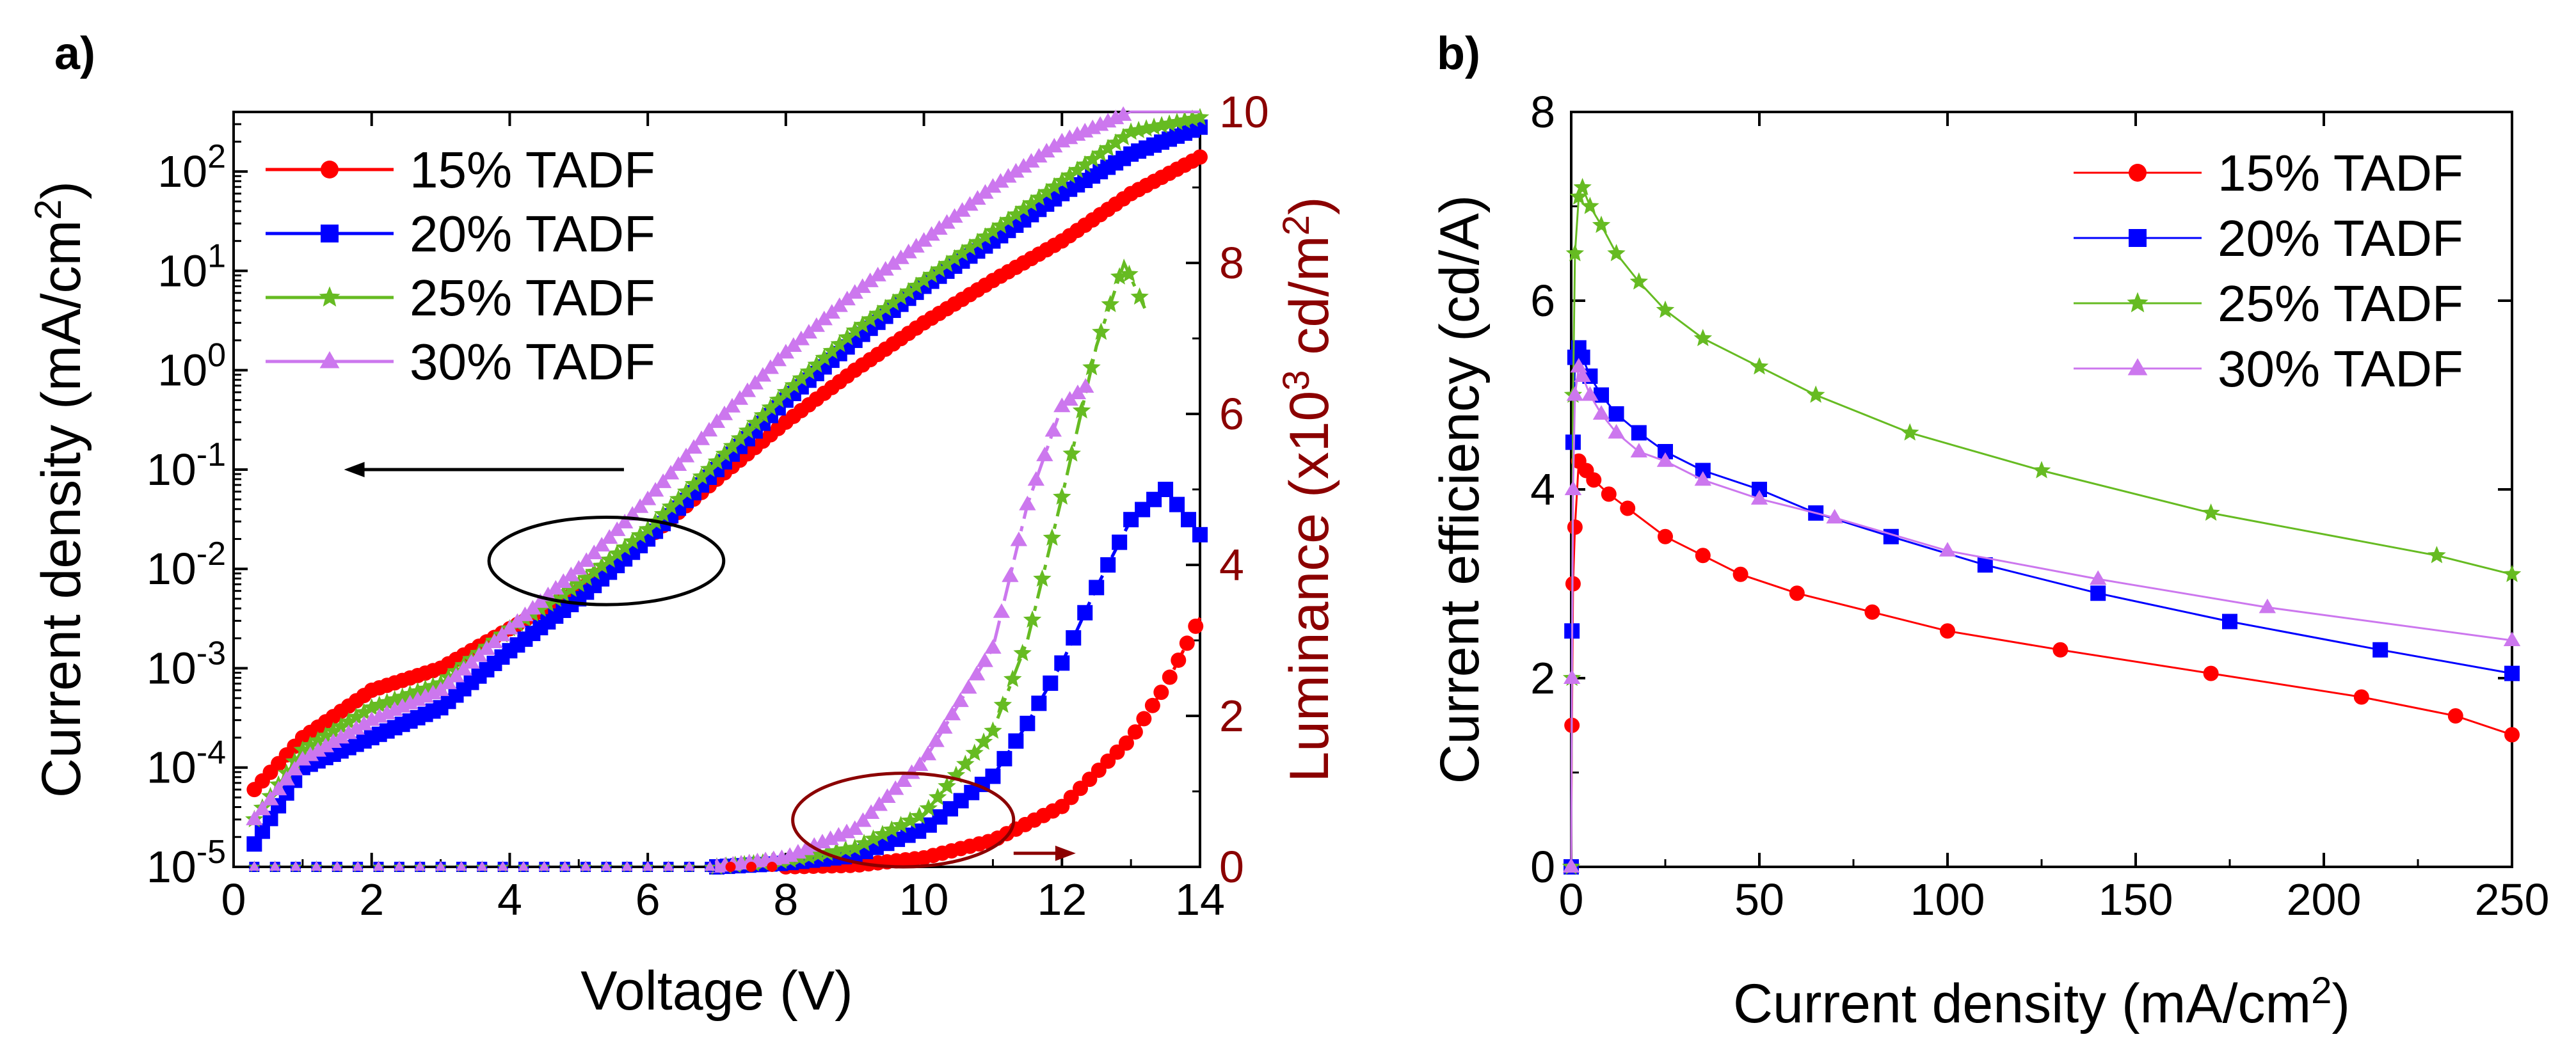 This screenshot has width=2576, height=1062. Describe the element at coordinates (2098, 593) in the screenshot. I see `efficiency-point-20pct-tadf` at that location.